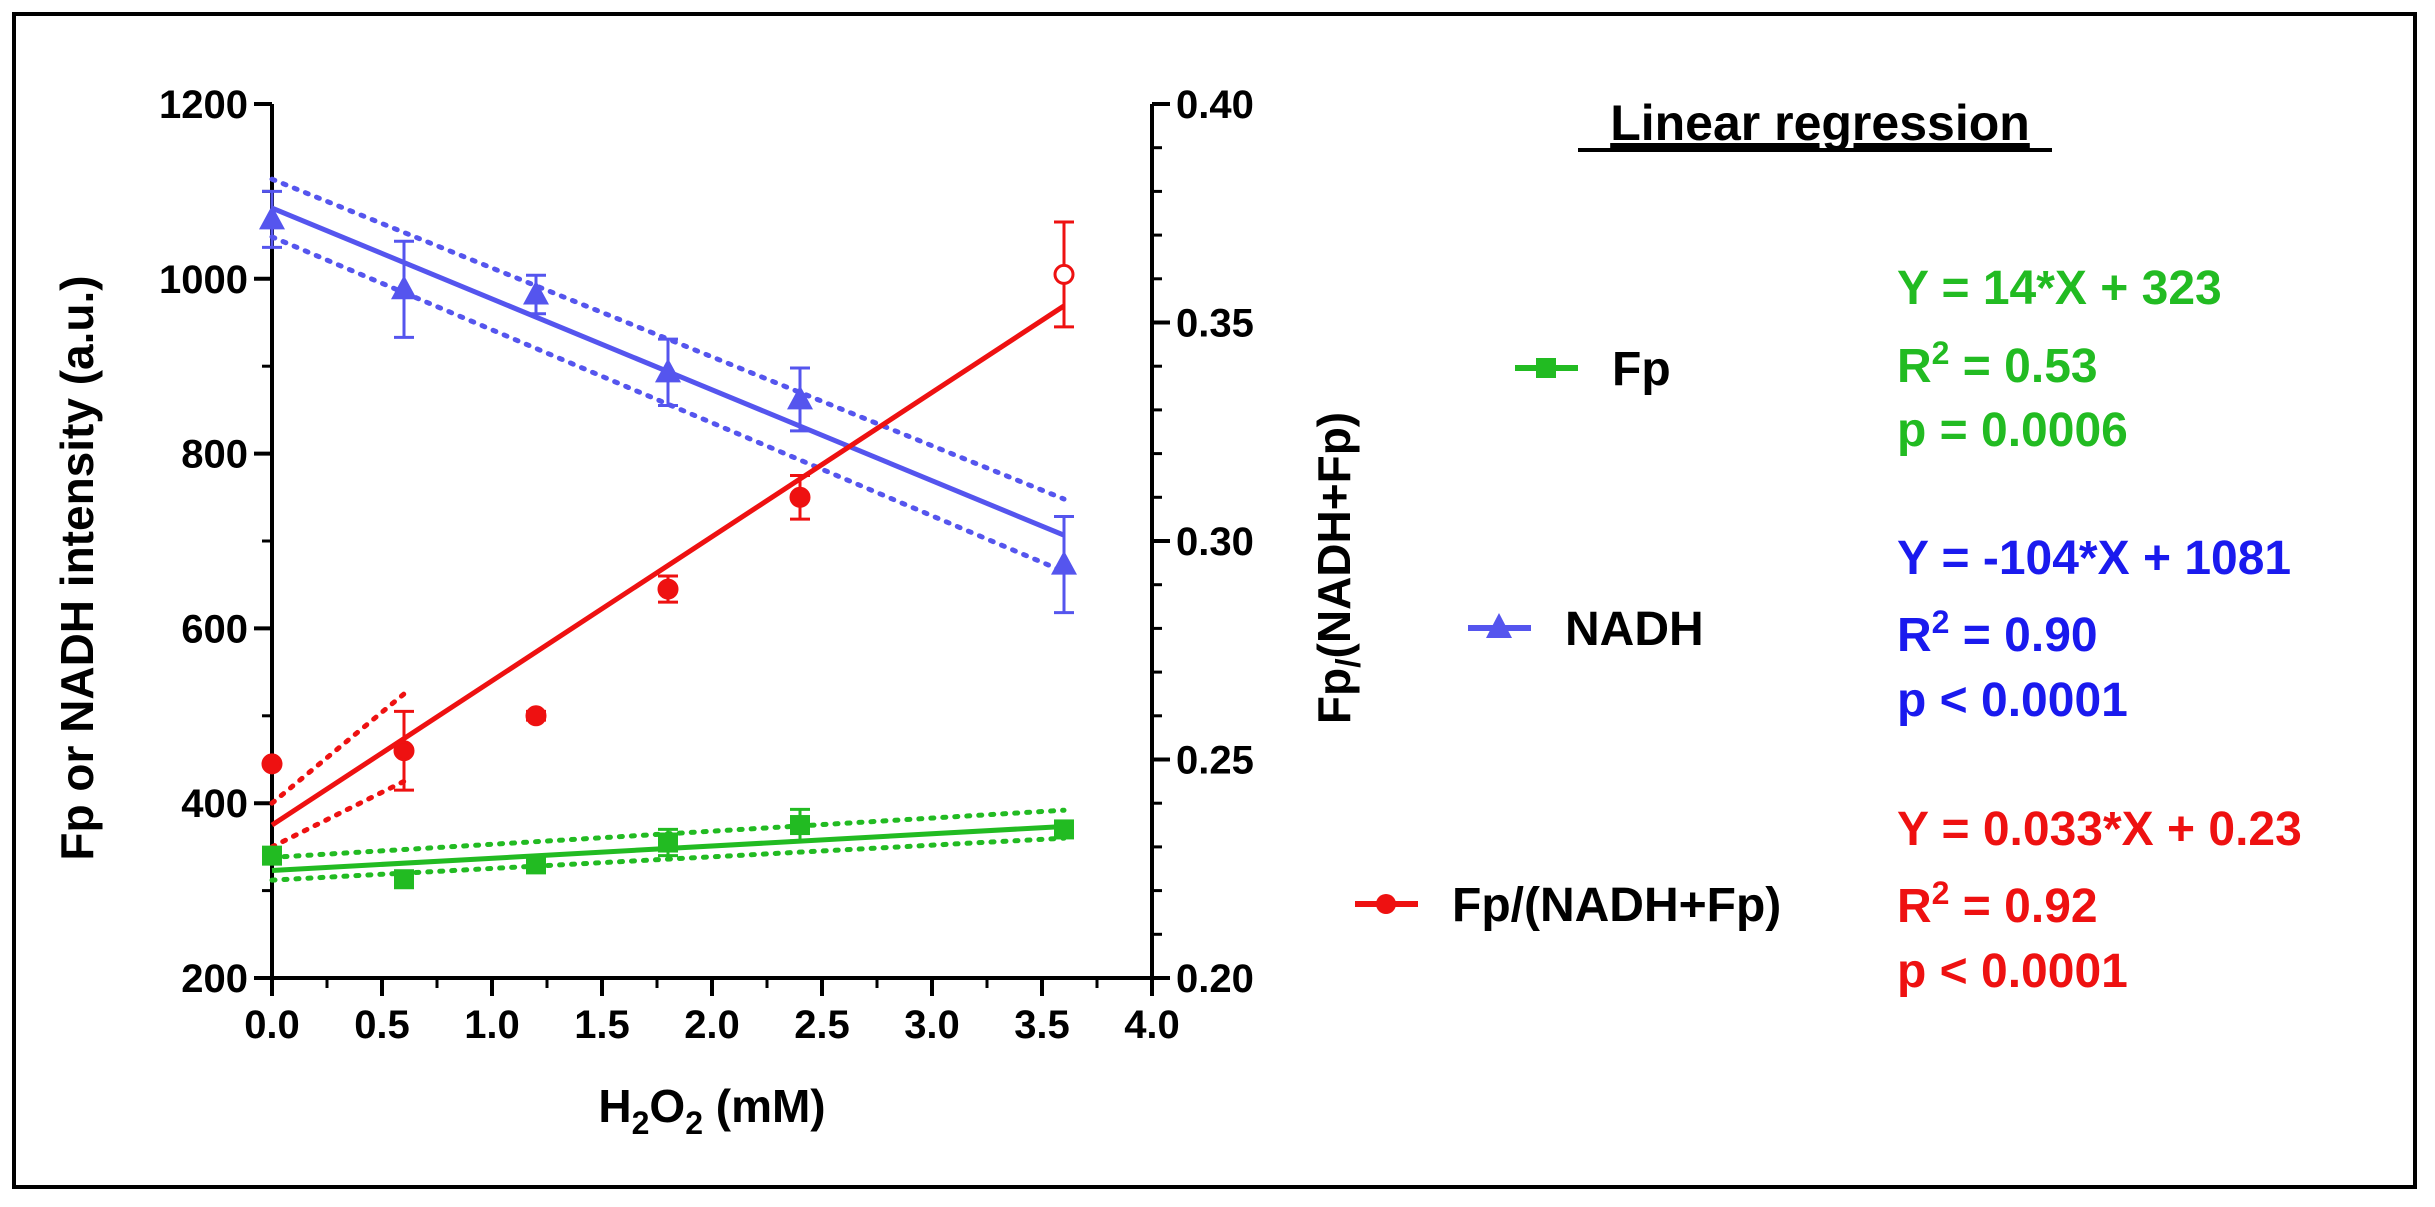 Image resolution: width=2435 pixels, height=1207 pixels. Describe the element at coordinates (214, 455) in the screenshot. I see `y-left-tick-label: 800` at that location.